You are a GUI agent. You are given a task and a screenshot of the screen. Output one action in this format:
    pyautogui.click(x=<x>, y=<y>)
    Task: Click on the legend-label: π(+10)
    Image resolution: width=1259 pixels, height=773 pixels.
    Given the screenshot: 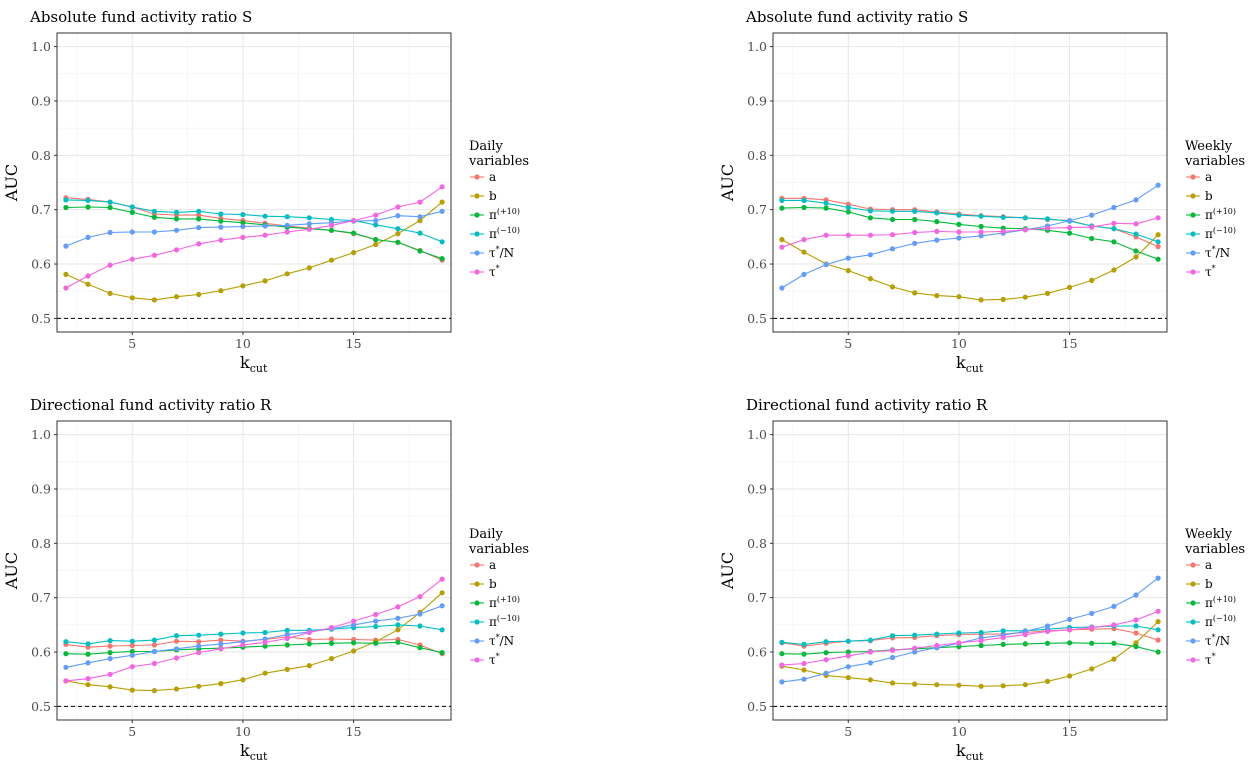 What is the action you would take?
    pyautogui.click(x=1220, y=214)
    